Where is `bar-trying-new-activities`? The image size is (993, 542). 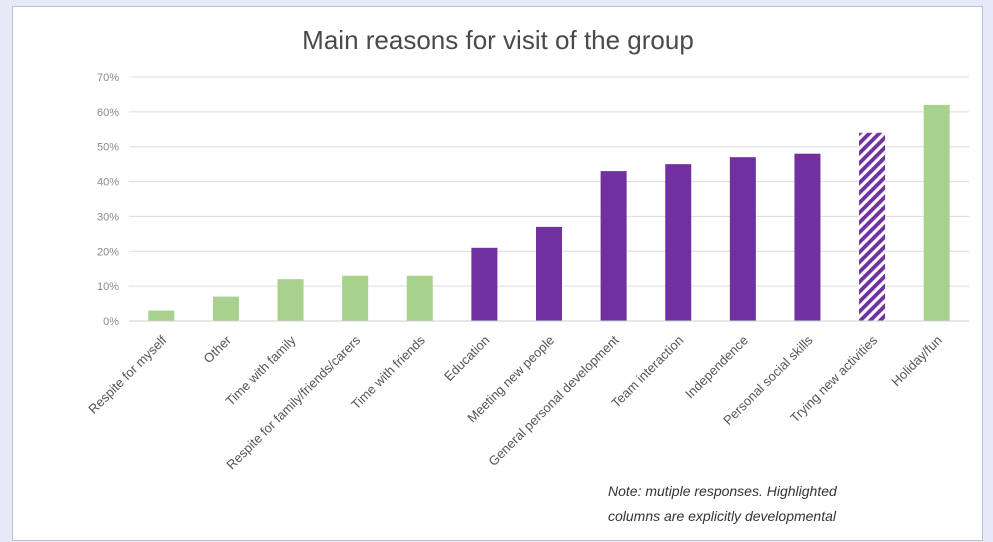
bar-trying-new-activities is located at coordinates (872, 227).